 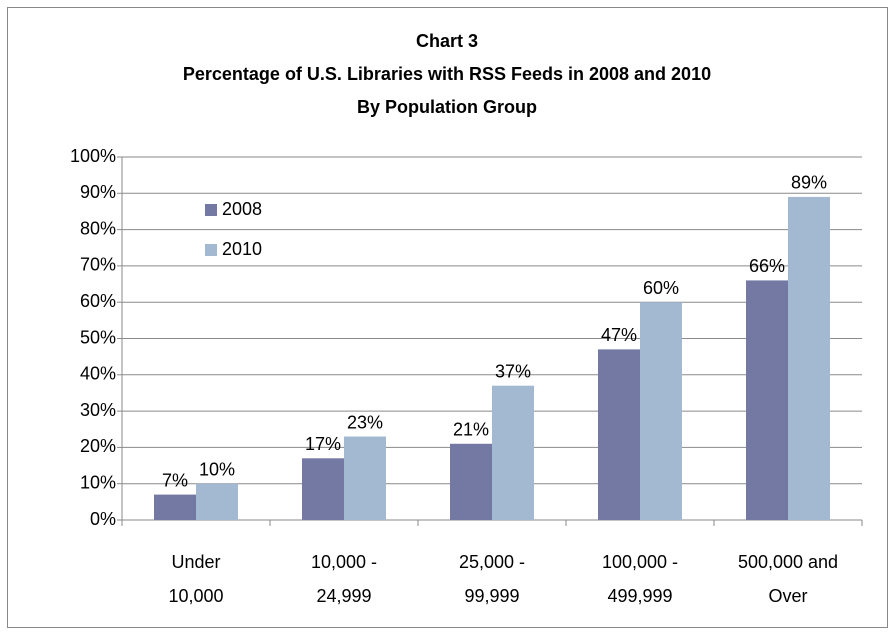 I want to click on x-tick-label: Over, so click(x=787, y=596).